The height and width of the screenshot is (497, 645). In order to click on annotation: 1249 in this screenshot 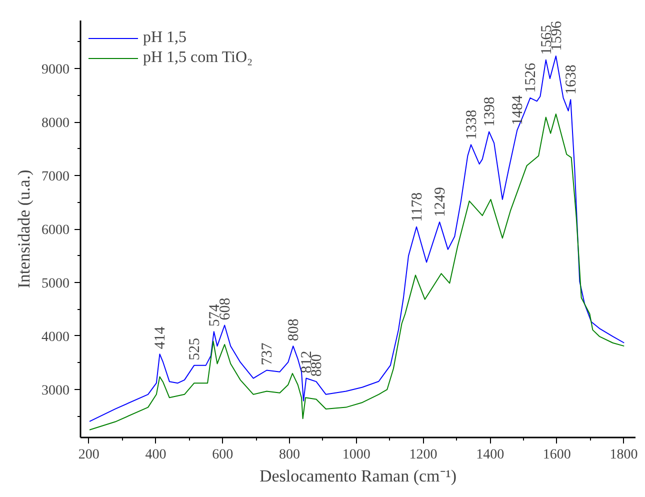, I will do `click(440, 202)`.